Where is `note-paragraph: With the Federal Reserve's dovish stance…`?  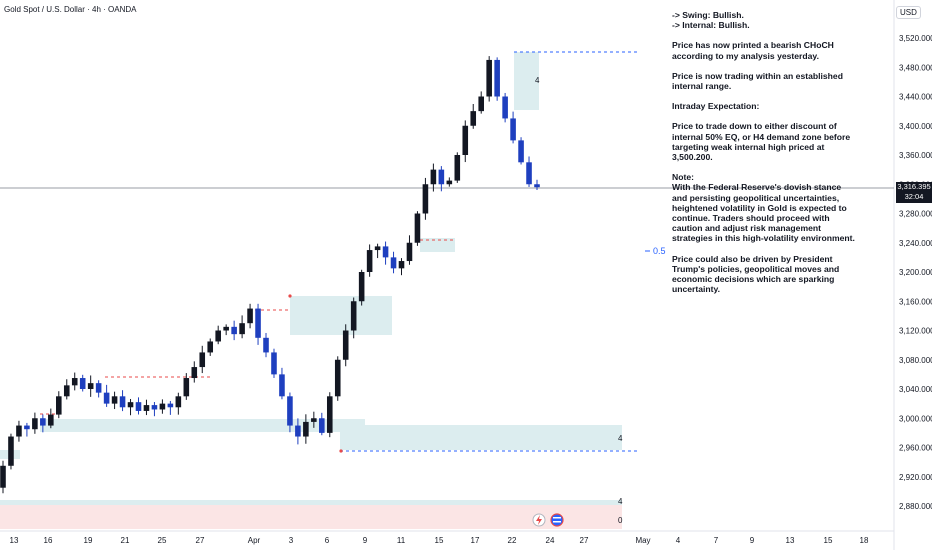
note-paragraph: With the Federal Reserve's dovish stance… is located at coordinates (763, 213).